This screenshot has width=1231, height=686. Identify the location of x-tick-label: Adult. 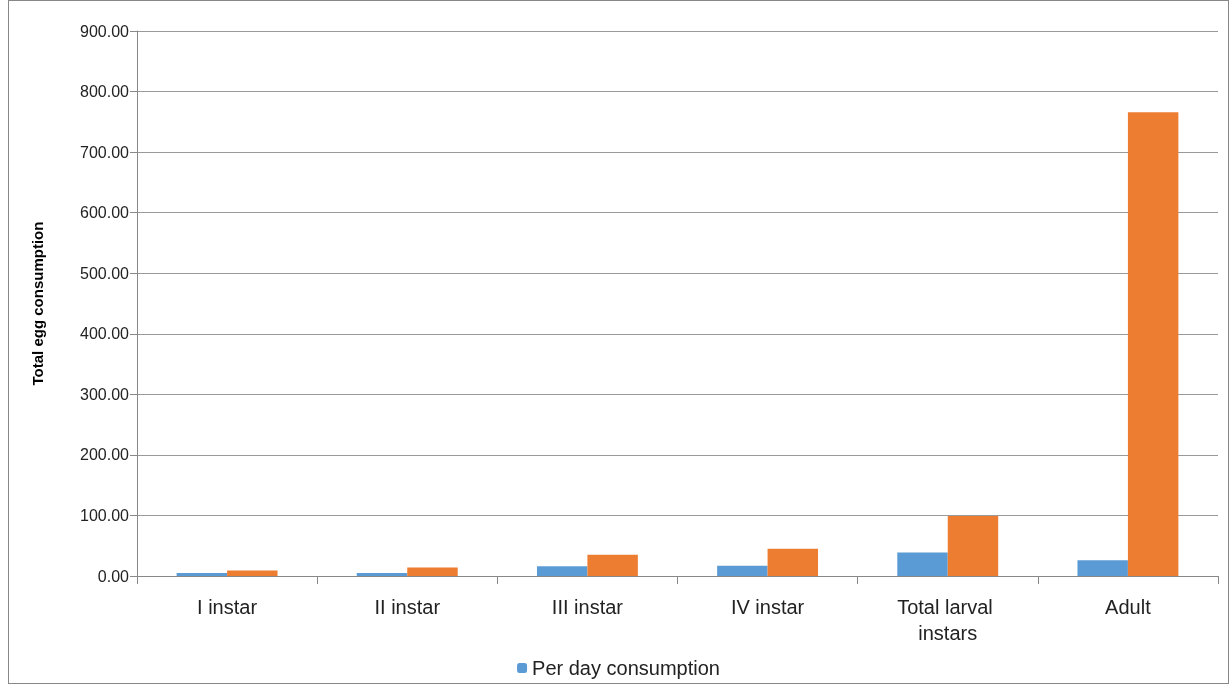
(1128, 607).